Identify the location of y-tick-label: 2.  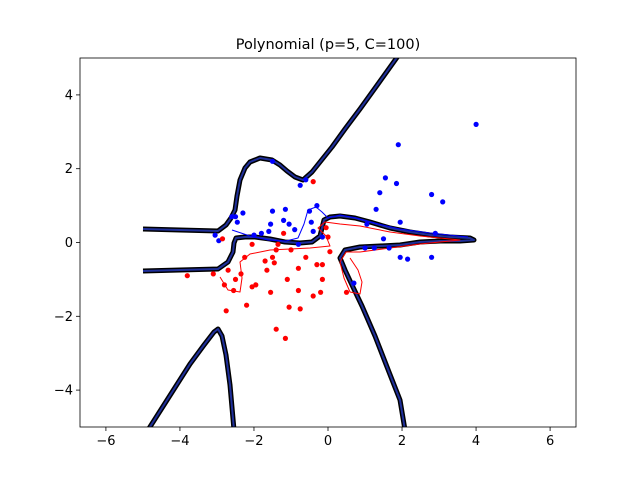
(69, 169).